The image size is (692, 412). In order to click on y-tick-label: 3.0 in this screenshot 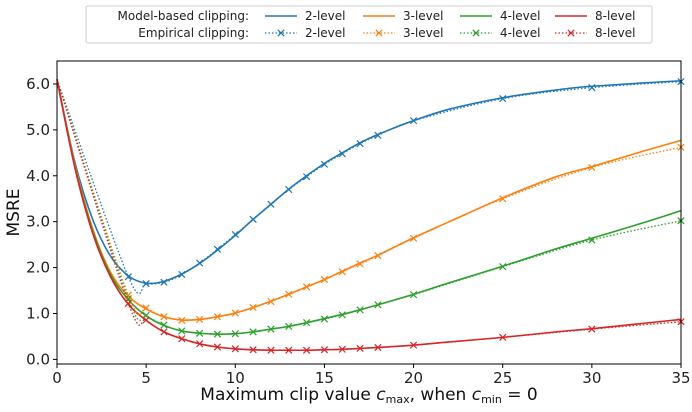, I will do `click(38, 222)`.